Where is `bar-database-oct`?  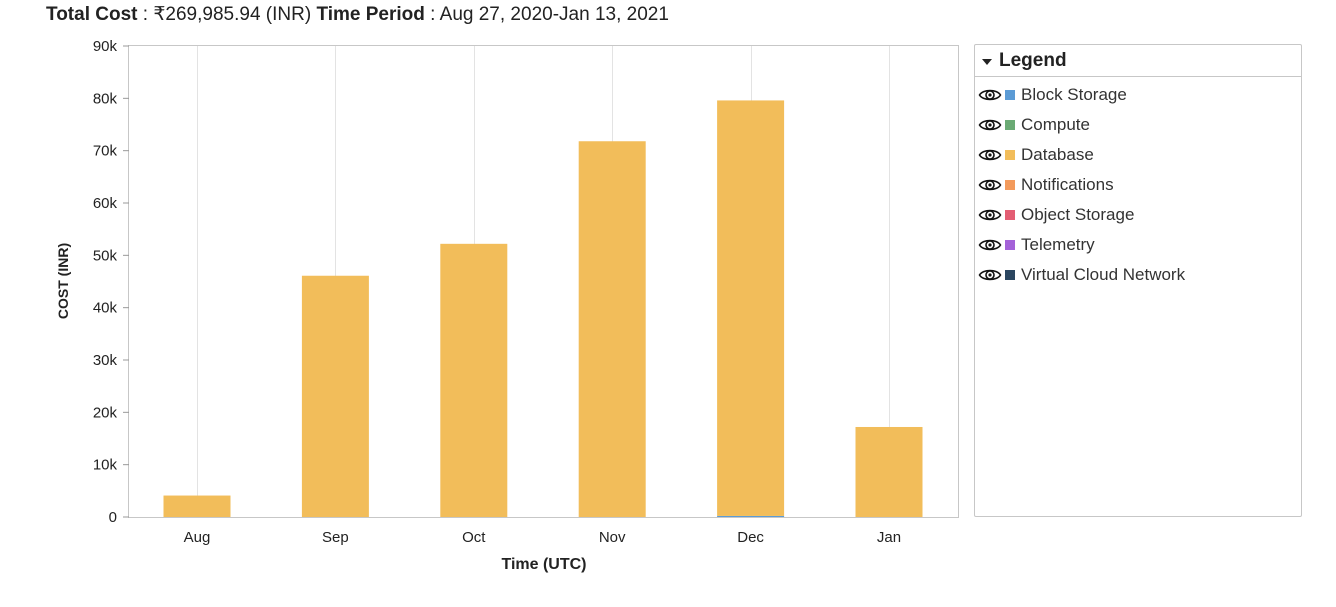
bar-database-oct is located at coordinates (474, 380).